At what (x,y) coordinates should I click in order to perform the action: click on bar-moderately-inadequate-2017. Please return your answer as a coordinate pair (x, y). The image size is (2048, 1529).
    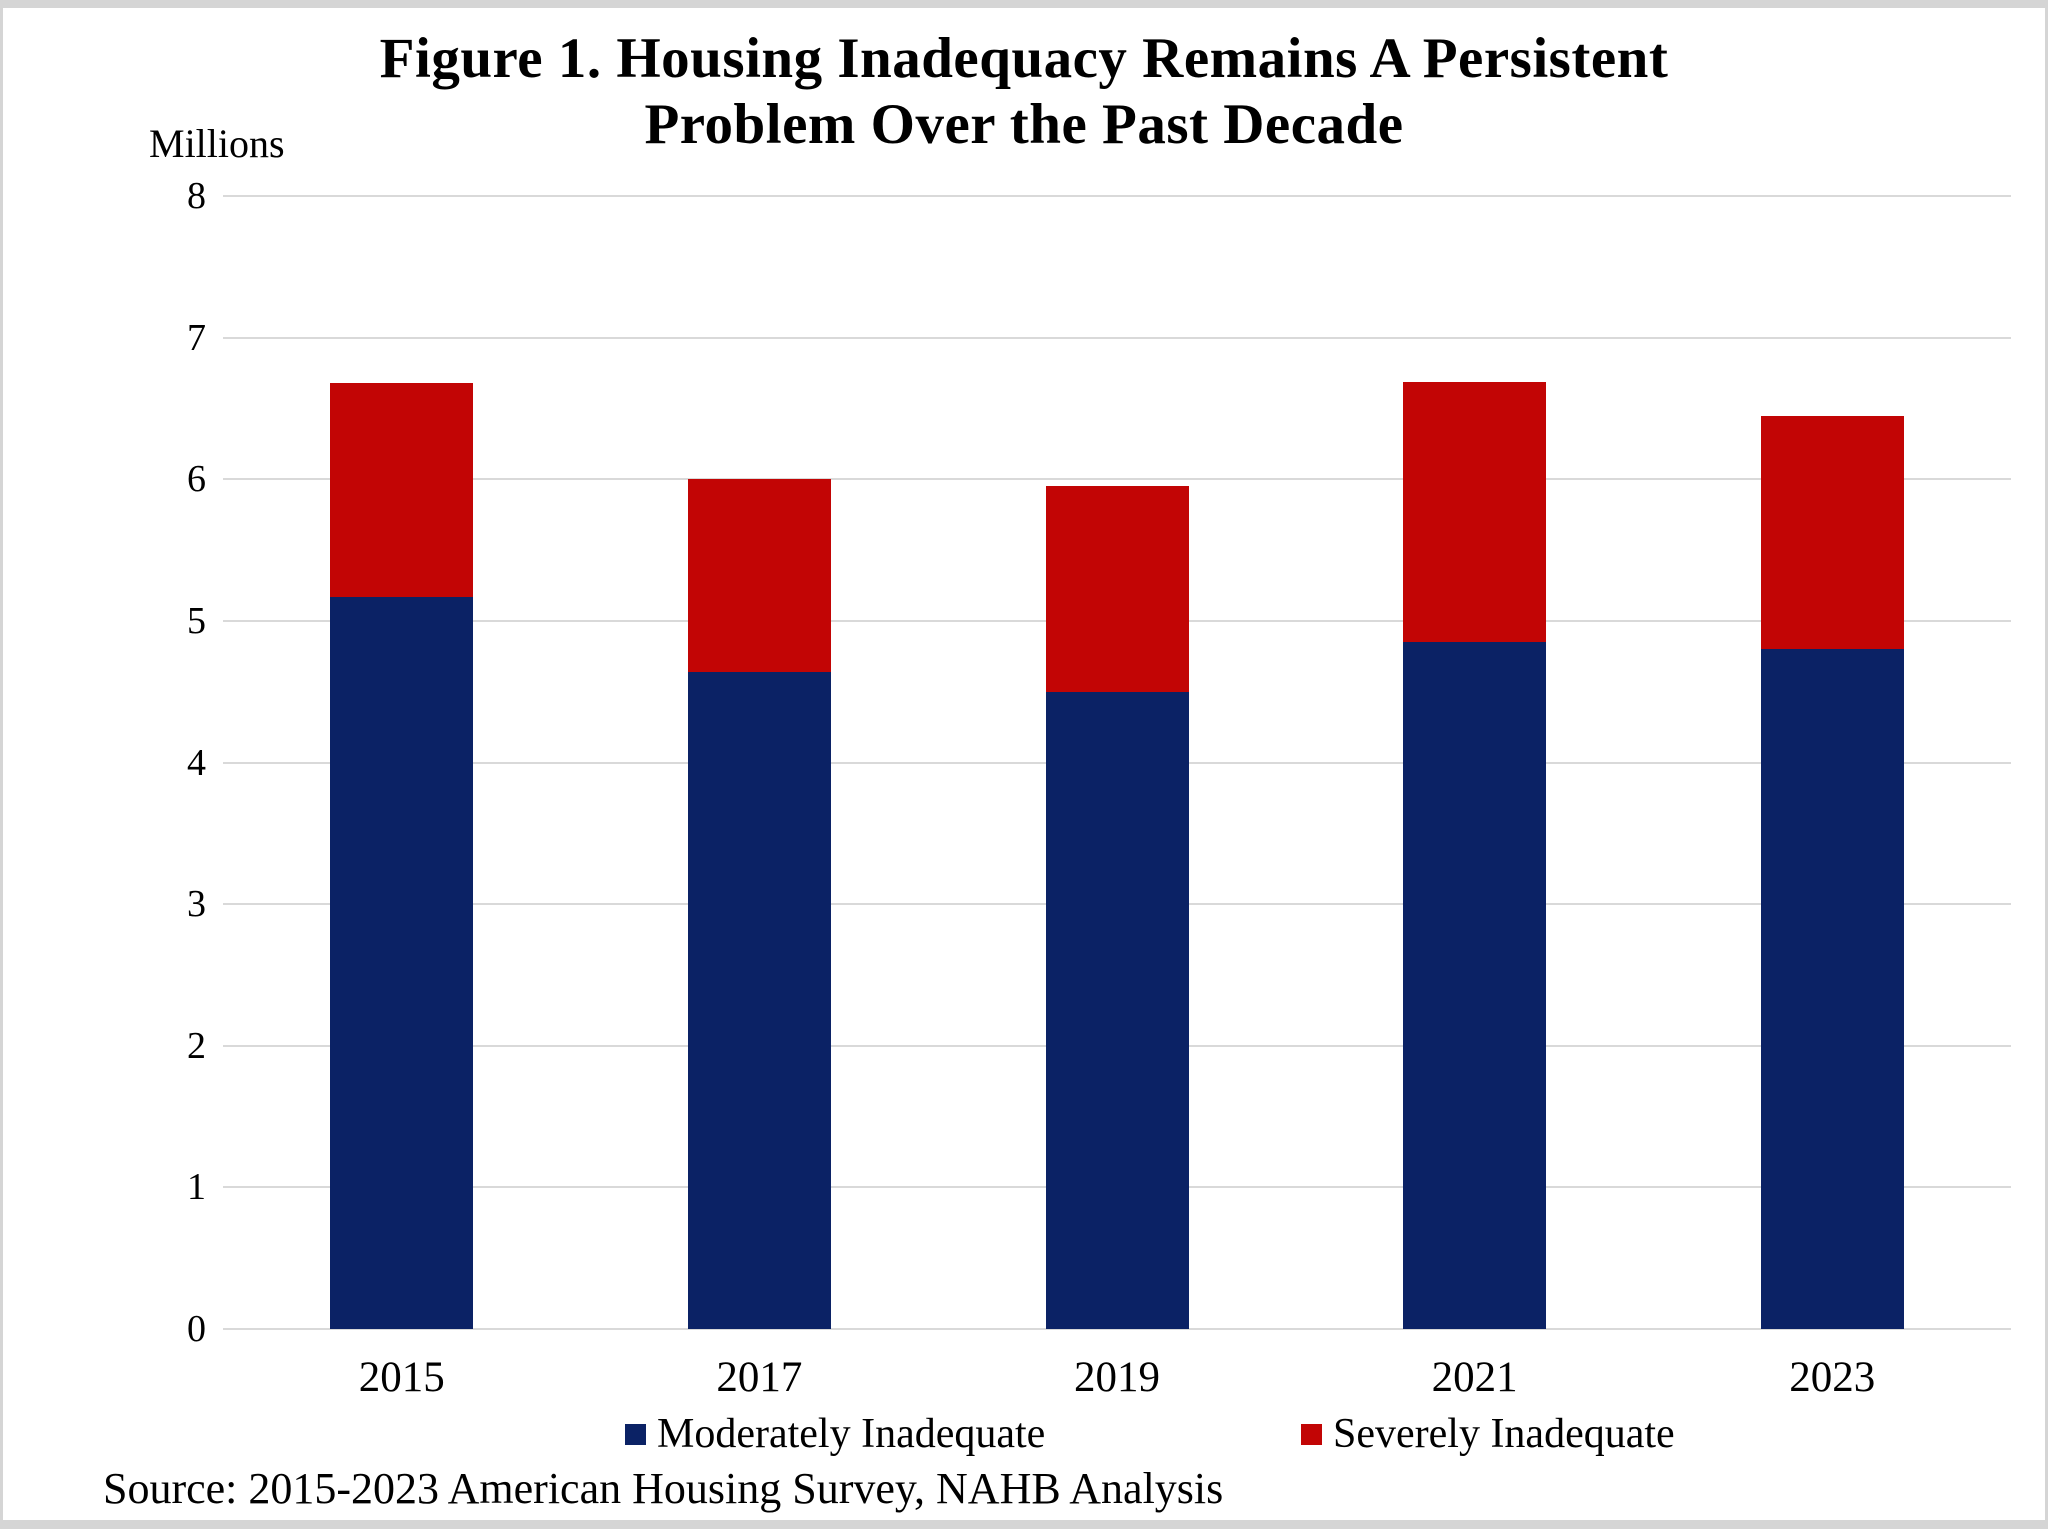
    Looking at the image, I should click on (759, 1000).